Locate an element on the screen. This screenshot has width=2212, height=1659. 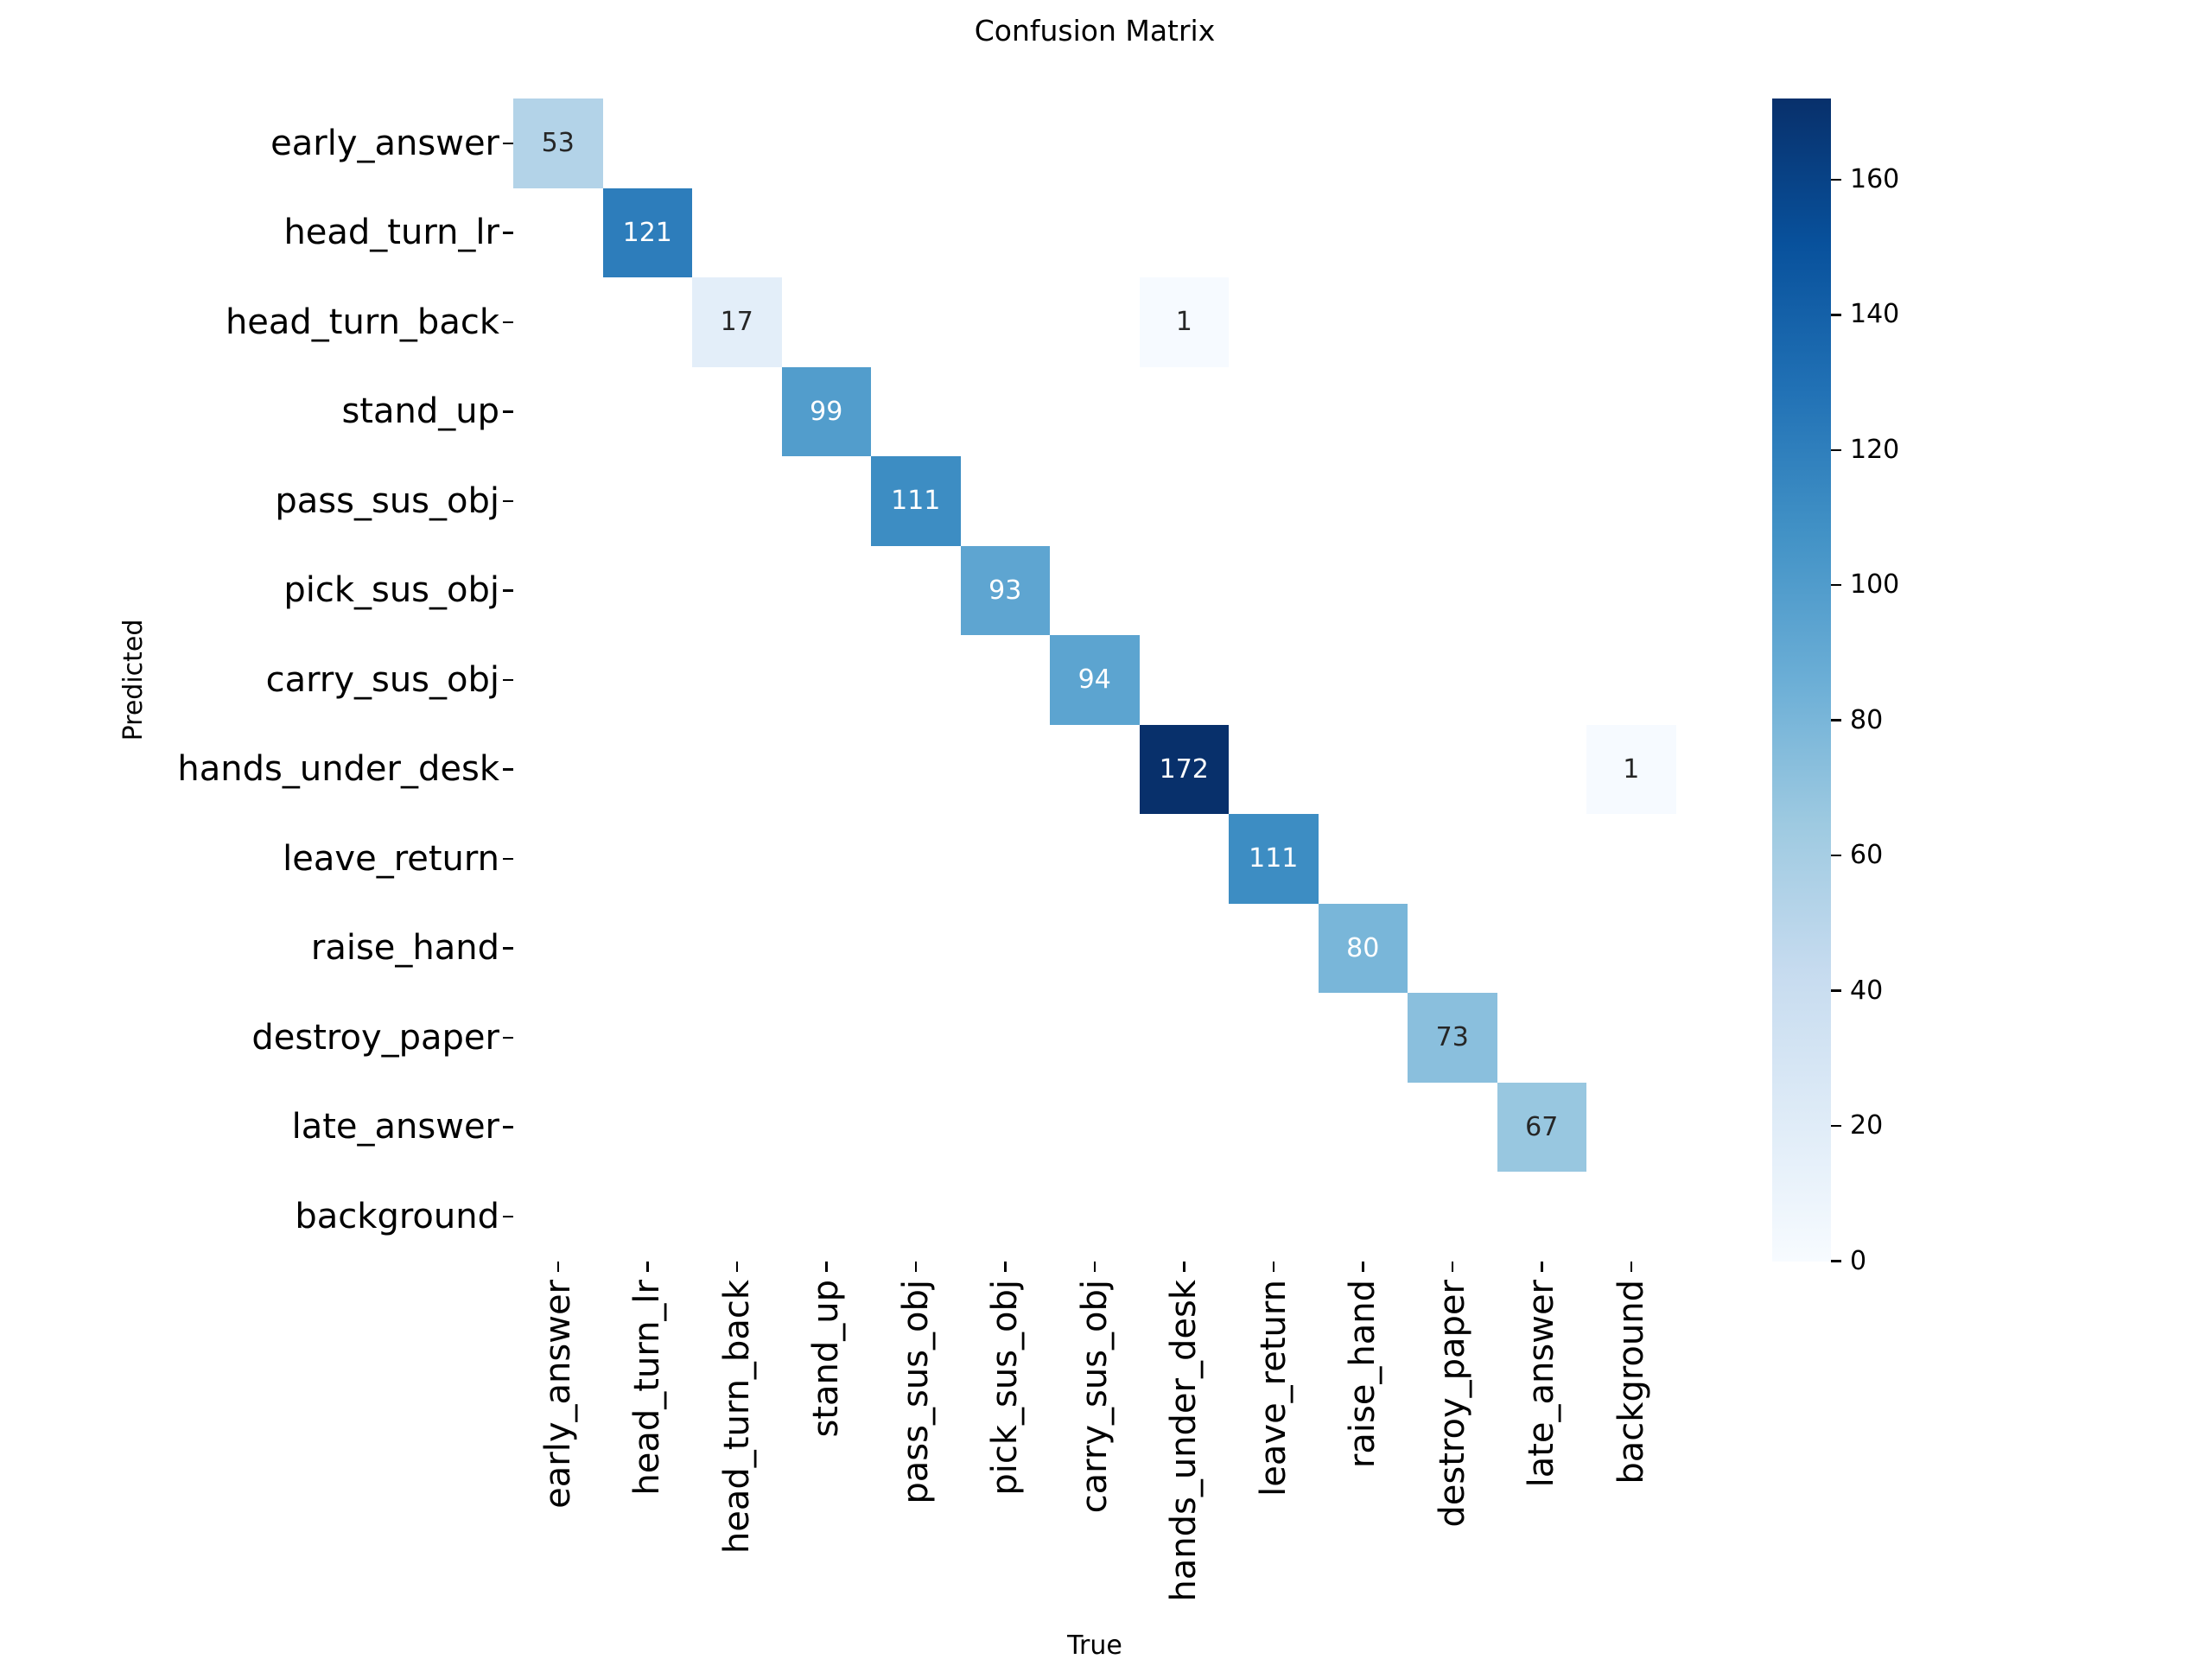
cell-value: 80 is located at coordinates (1363, 947).